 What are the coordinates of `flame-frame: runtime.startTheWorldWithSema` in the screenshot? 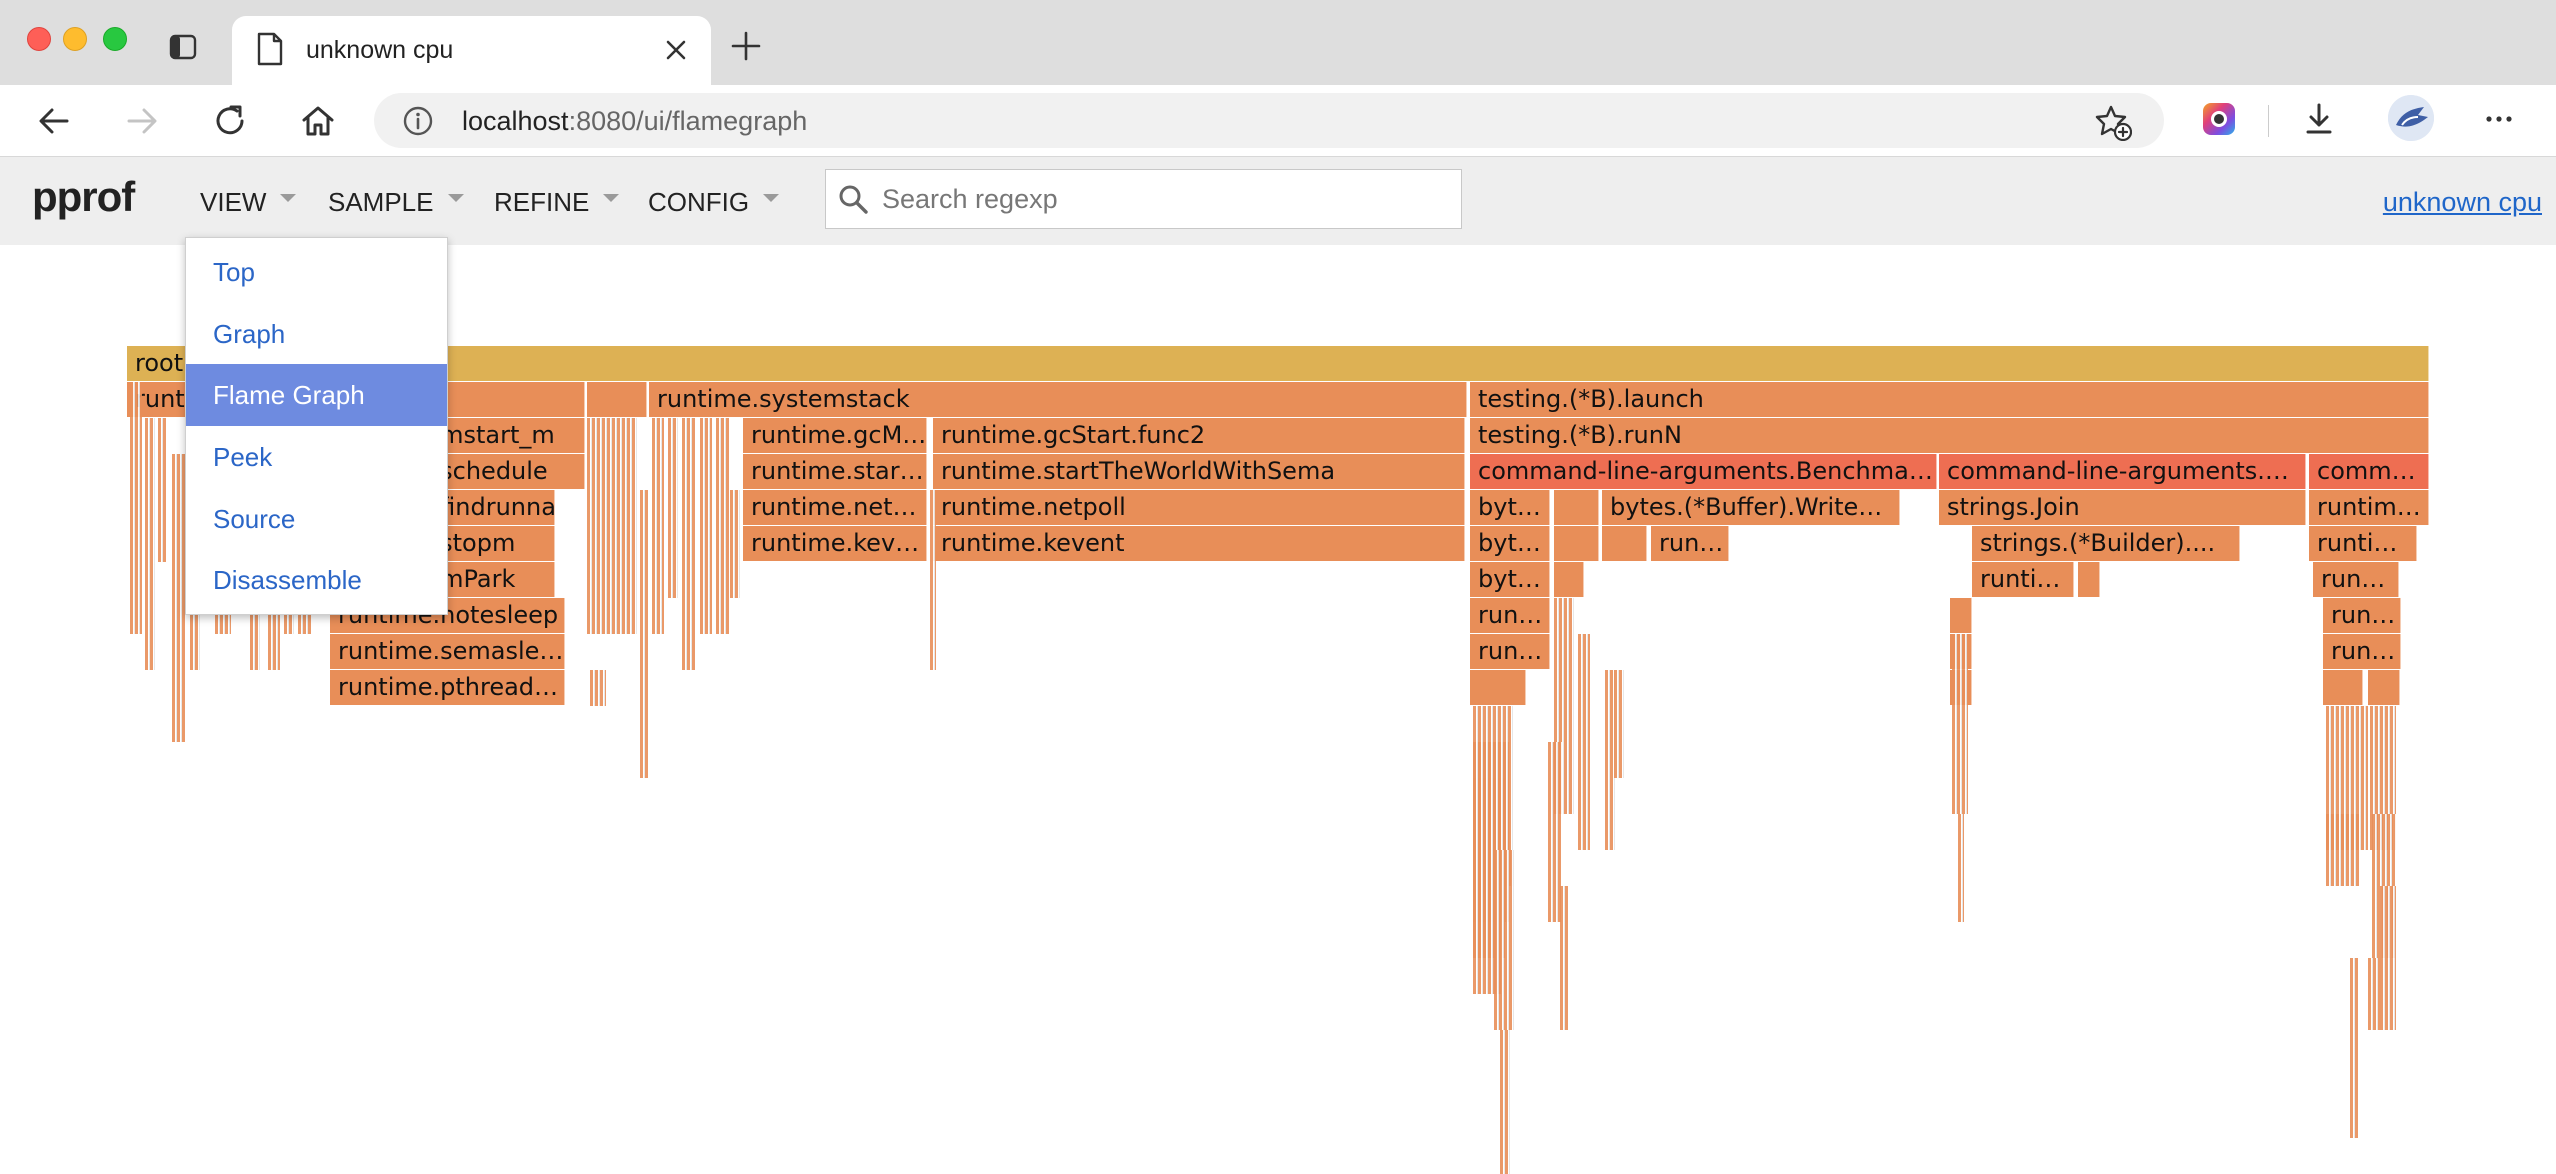 It's located at (1199, 471).